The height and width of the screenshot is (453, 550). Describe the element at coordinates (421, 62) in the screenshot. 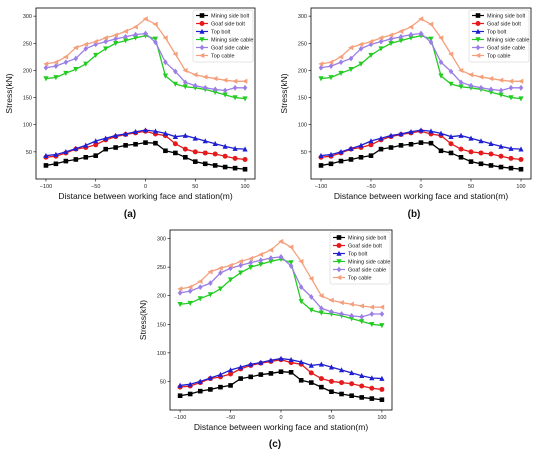

I see `series-goaf-side-cable` at that location.